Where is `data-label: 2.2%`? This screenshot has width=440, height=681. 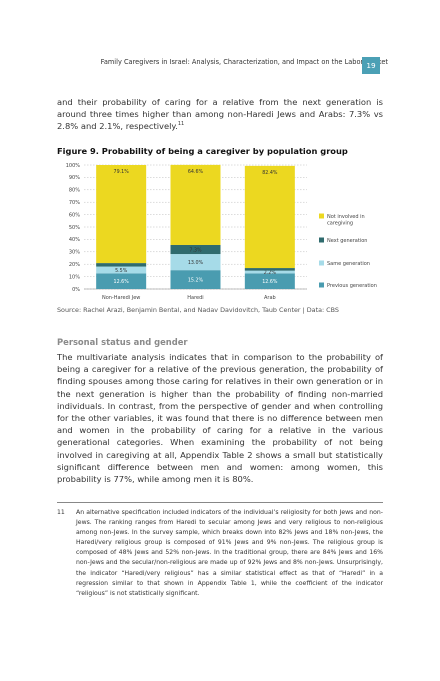
data-label: 2.2% is located at coordinates (270, 273).